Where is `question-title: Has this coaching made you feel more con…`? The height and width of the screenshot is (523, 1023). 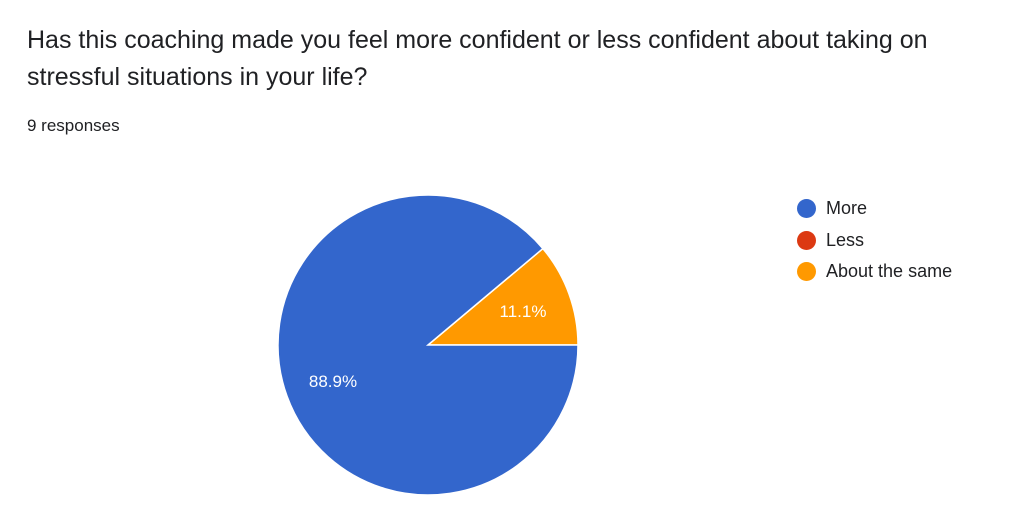
question-title: Has this coaching made you feel more con… is located at coordinates (477, 58).